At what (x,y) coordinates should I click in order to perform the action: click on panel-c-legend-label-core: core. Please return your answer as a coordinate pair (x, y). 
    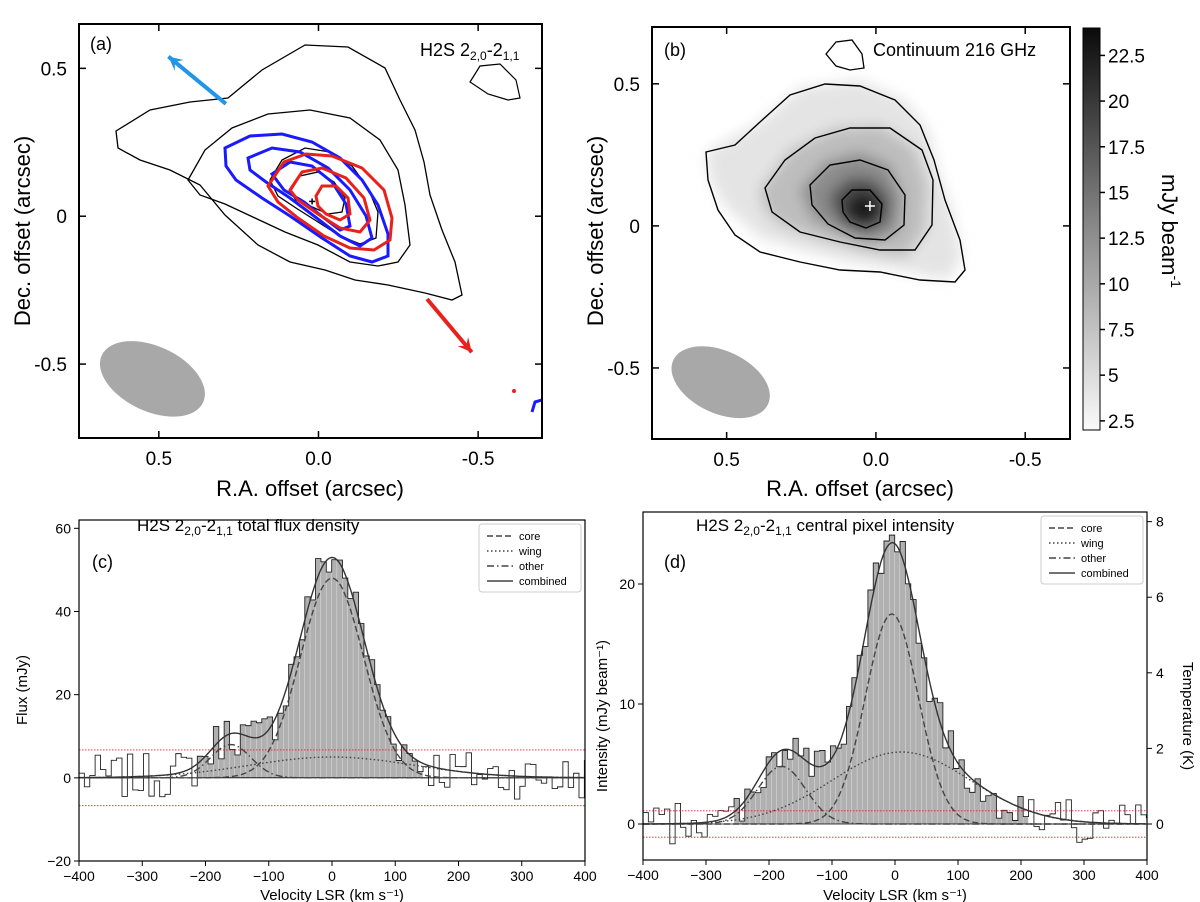
    Looking at the image, I should click on (529, 537).